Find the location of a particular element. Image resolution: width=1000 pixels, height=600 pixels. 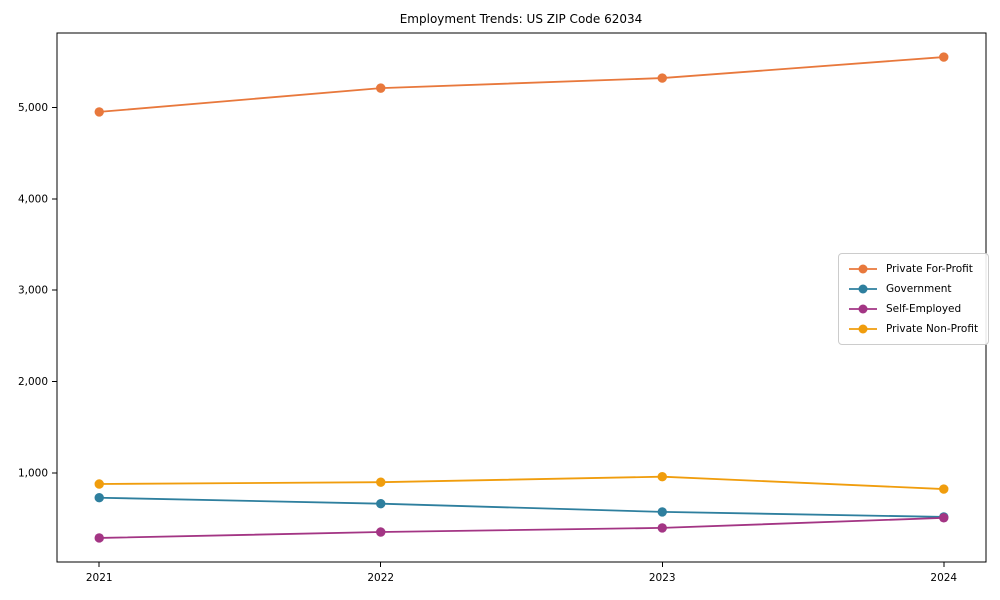

legend-item-government: Government is located at coordinates (913, 289).